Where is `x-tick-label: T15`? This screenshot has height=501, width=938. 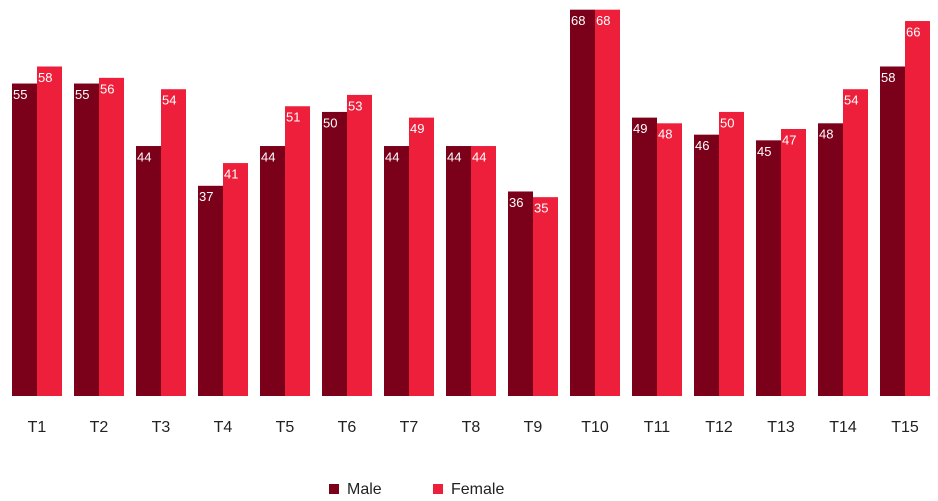 x-tick-label: T15 is located at coordinates (905, 427).